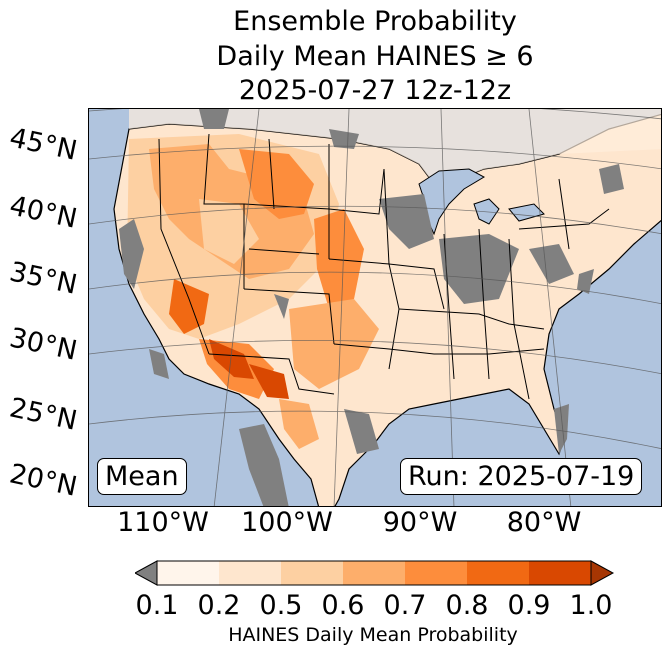  Describe the element at coordinates (405, 605) in the screenshot. I see `colorbar-tick-label: 0.7` at that location.